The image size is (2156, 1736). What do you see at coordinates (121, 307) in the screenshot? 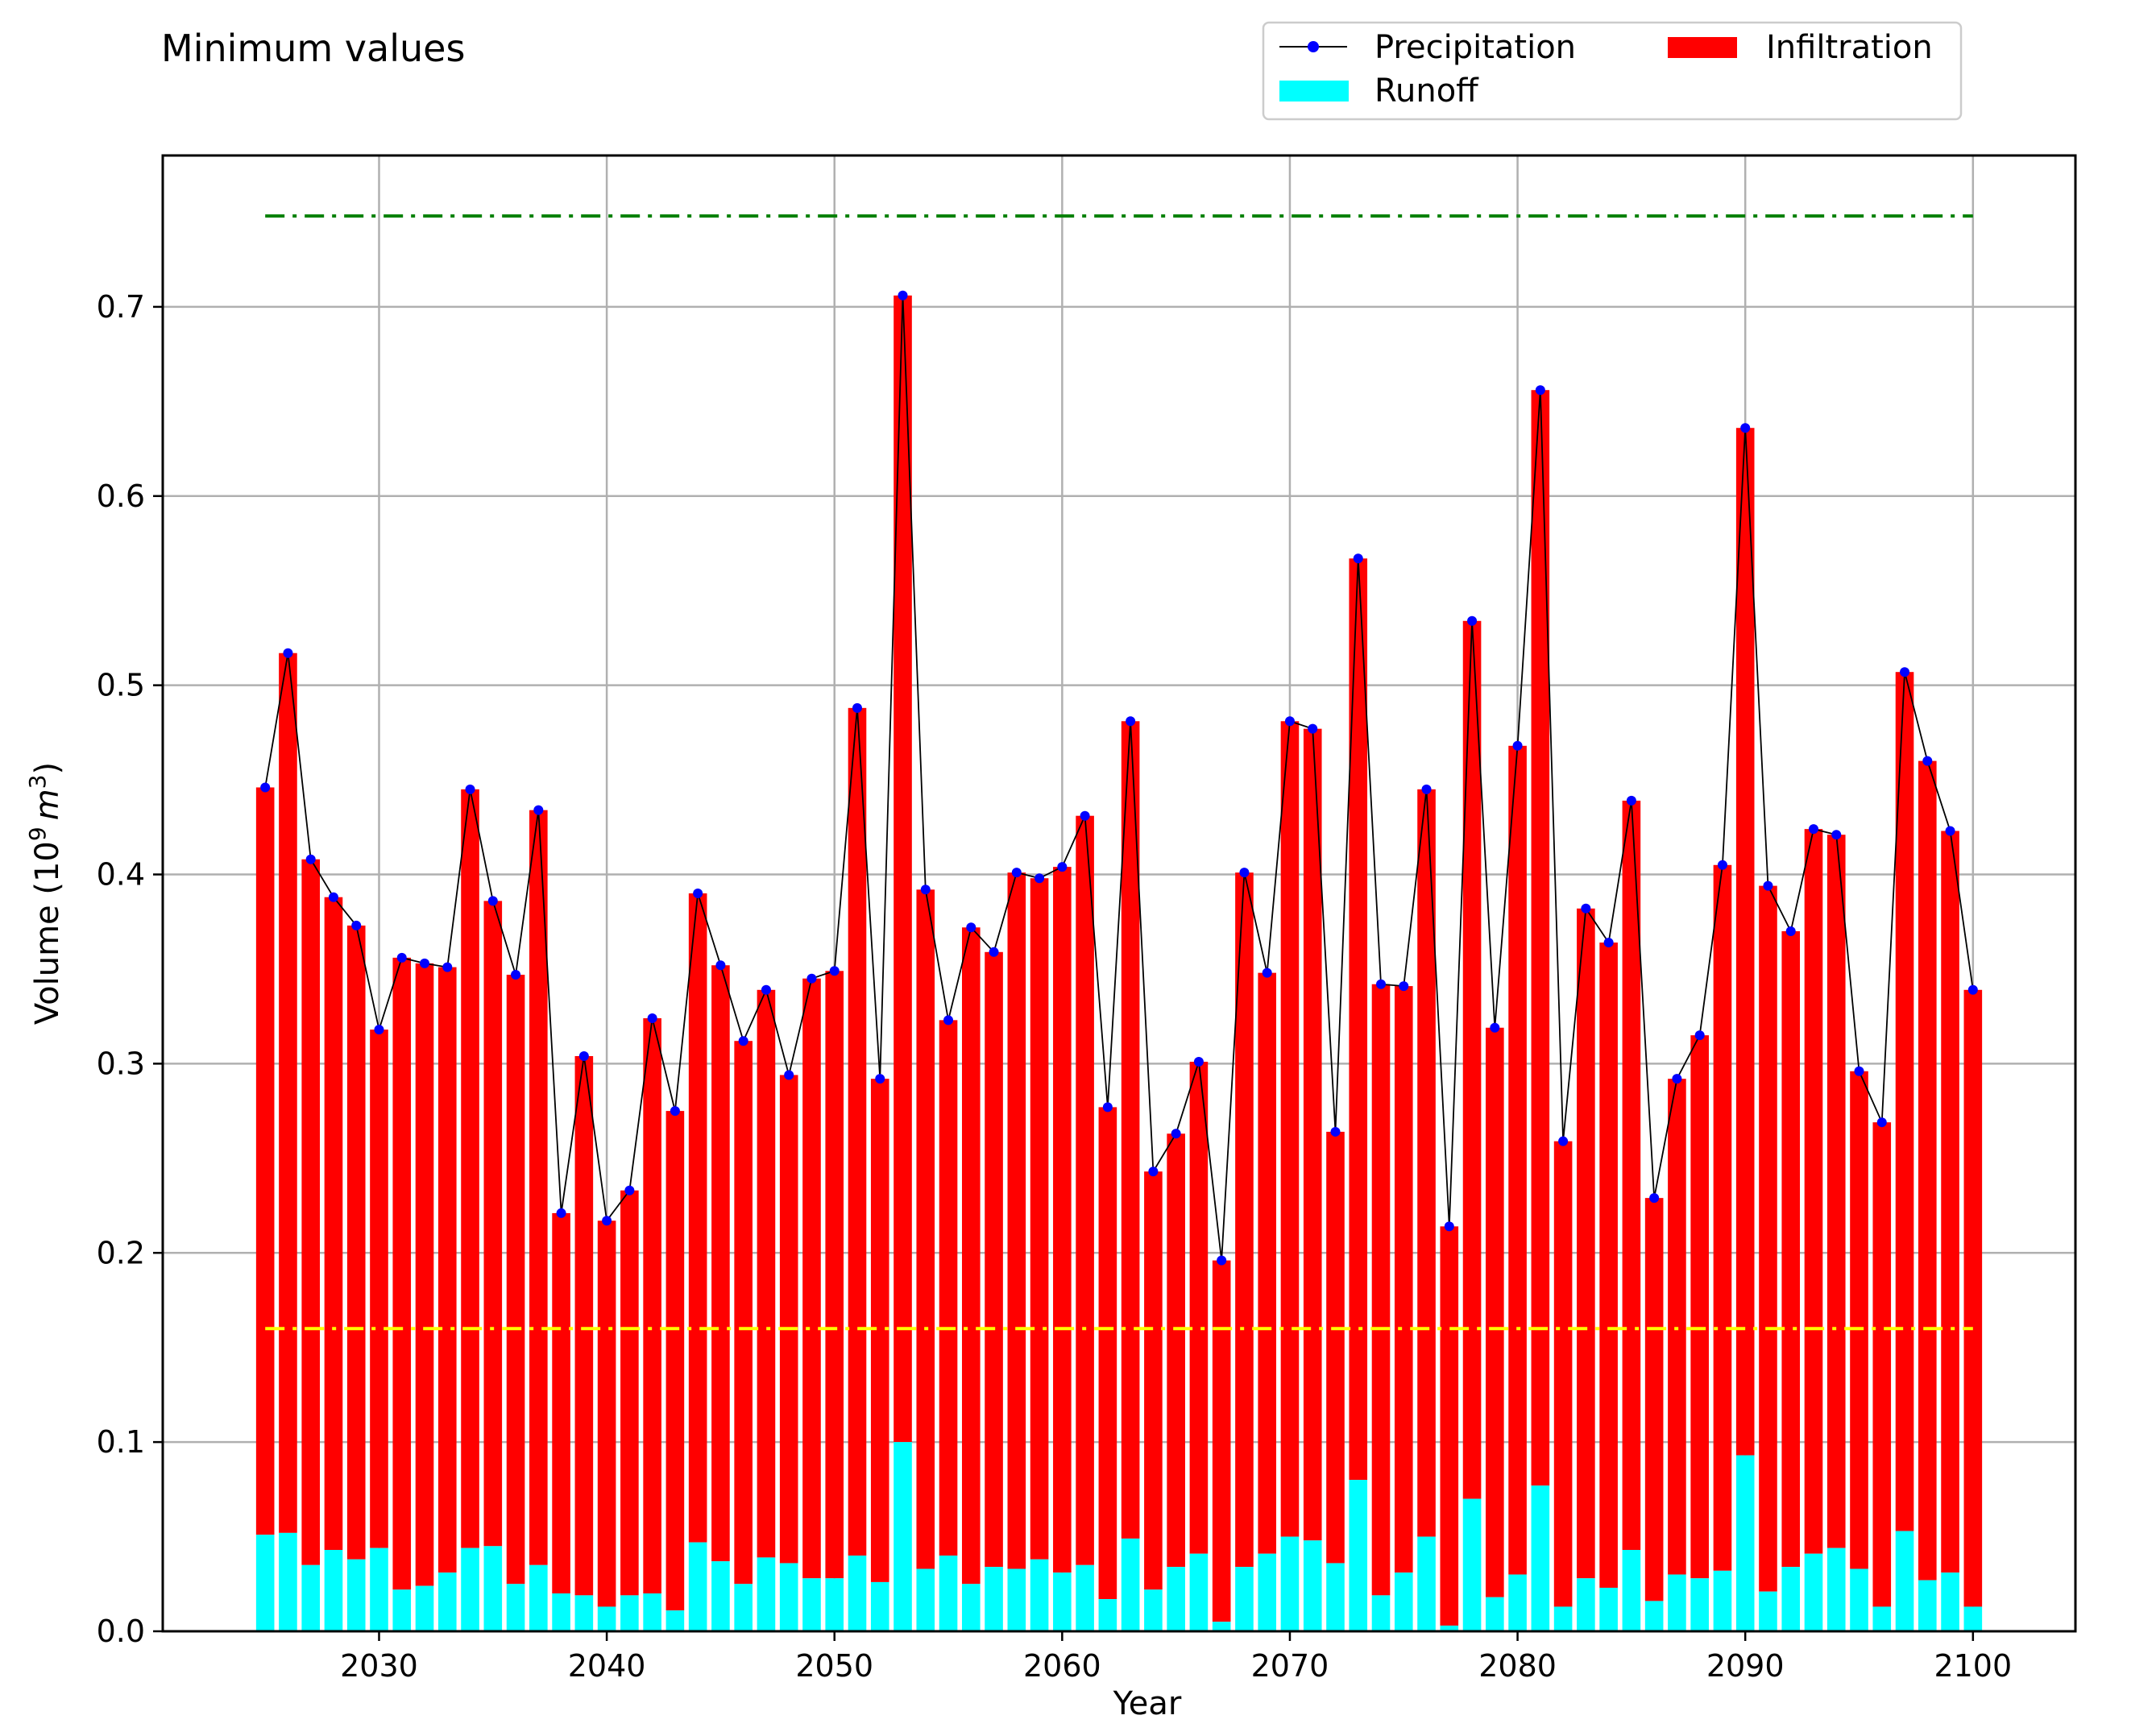
I see `y-tick-label: 0.7` at bounding box center [121, 307].